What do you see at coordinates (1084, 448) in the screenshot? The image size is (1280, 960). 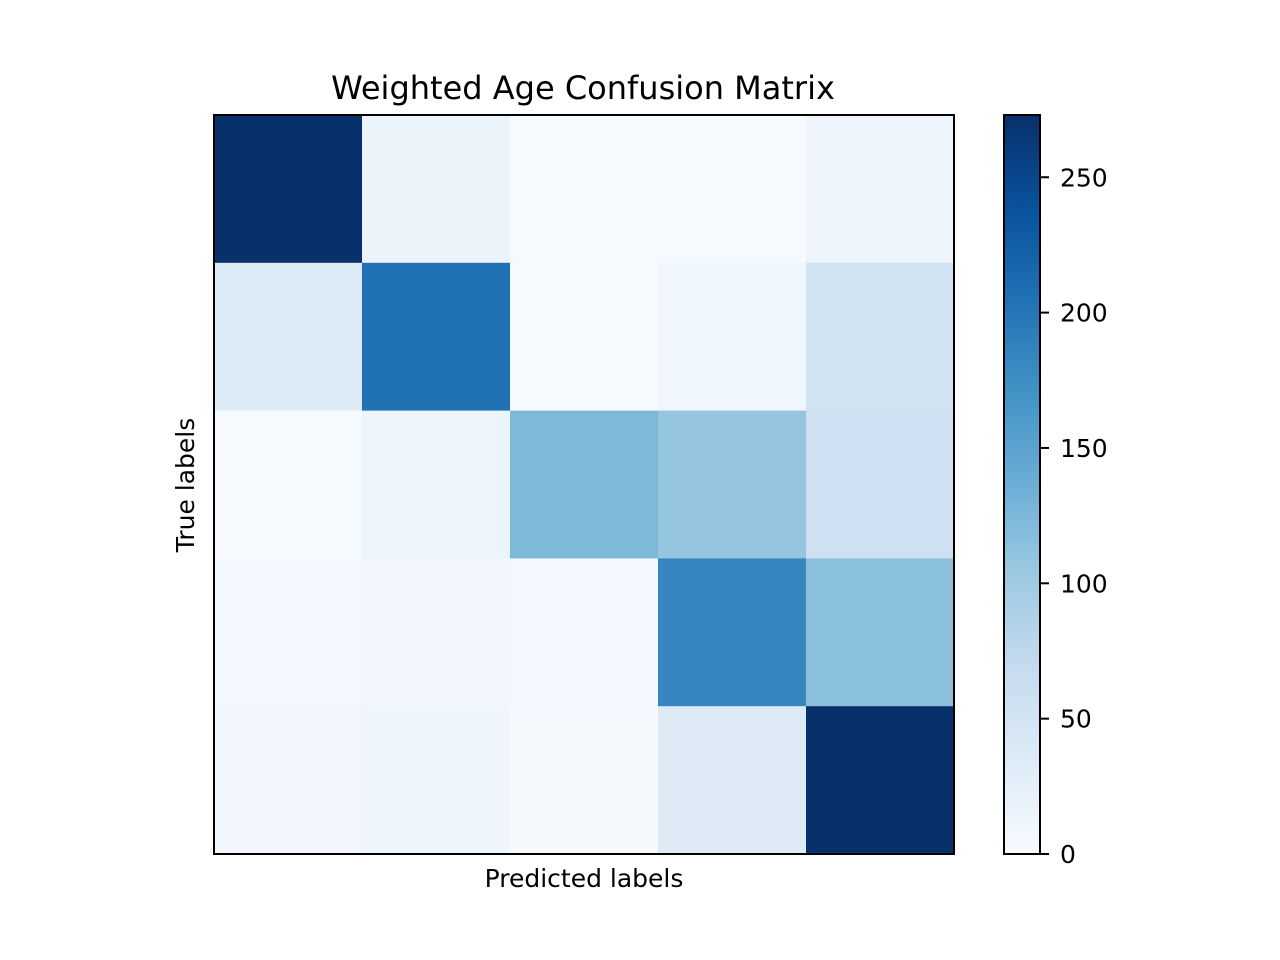 I see `colorbar-tick-label: 150` at bounding box center [1084, 448].